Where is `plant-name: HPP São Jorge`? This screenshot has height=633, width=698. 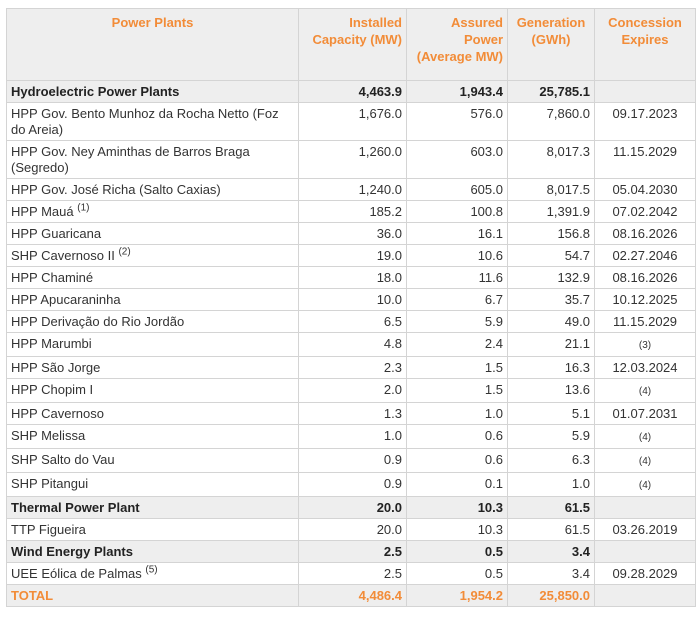 plant-name: HPP São Jorge is located at coordinates (56, 367).